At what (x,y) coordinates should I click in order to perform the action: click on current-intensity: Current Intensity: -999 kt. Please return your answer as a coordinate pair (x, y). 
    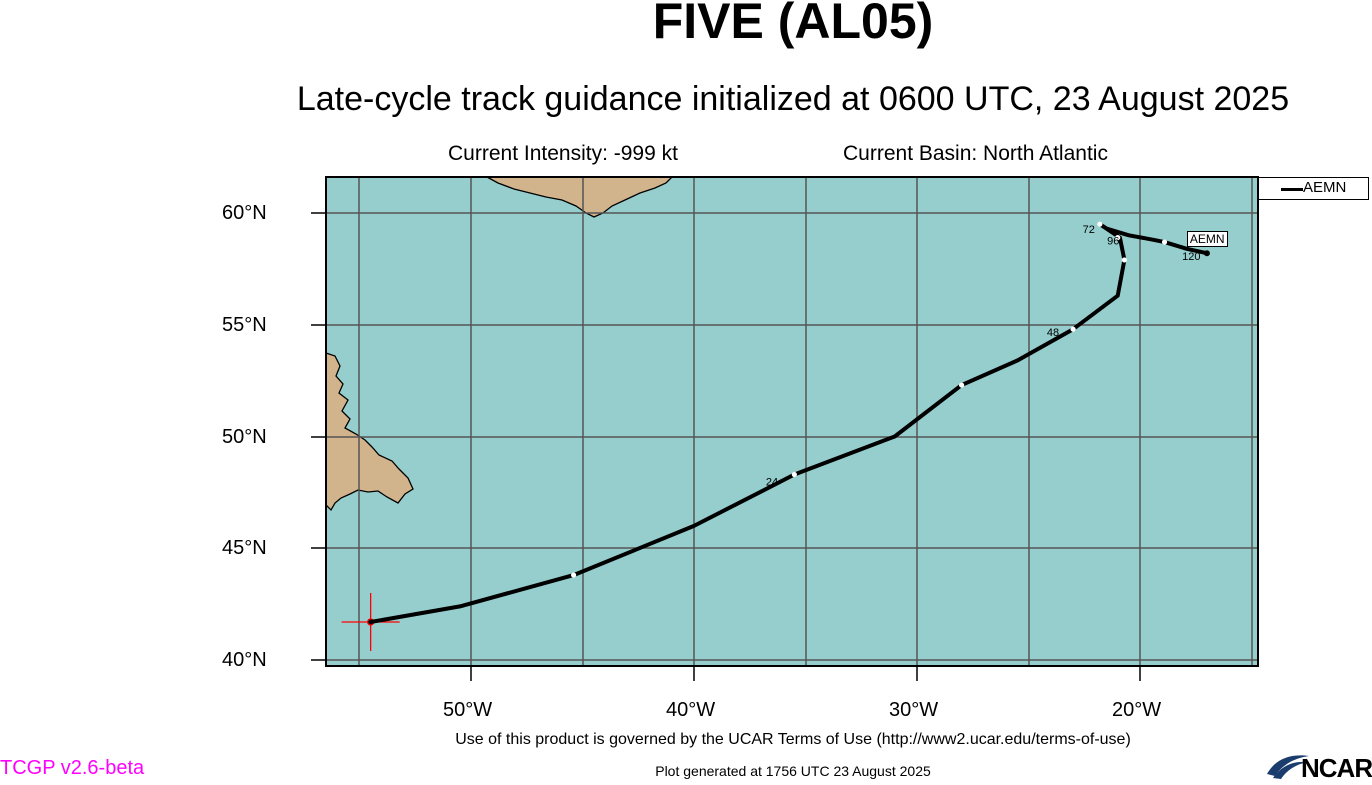
    Looking at the image, I should click on (563, 153).